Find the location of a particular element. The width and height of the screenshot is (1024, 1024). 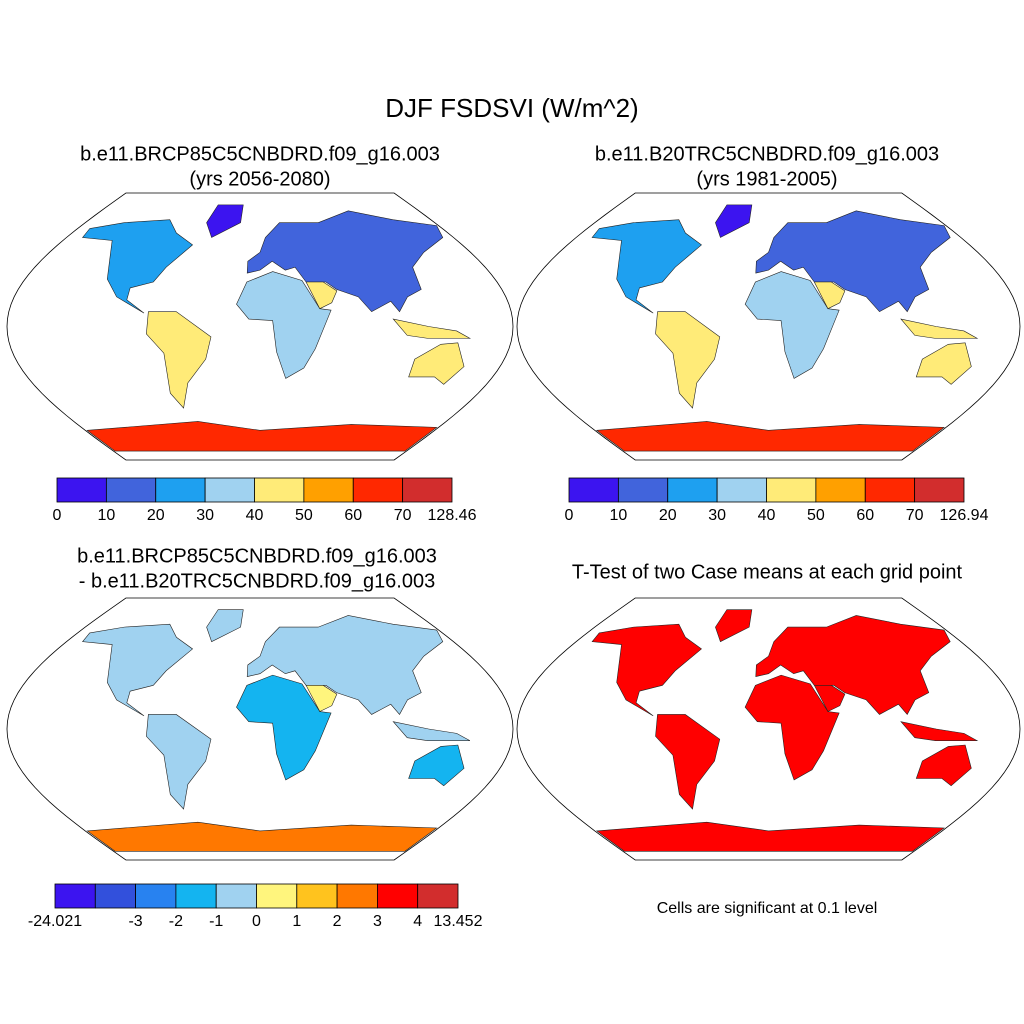

colorbar-label: 2 is located at coordinates (337, 921).